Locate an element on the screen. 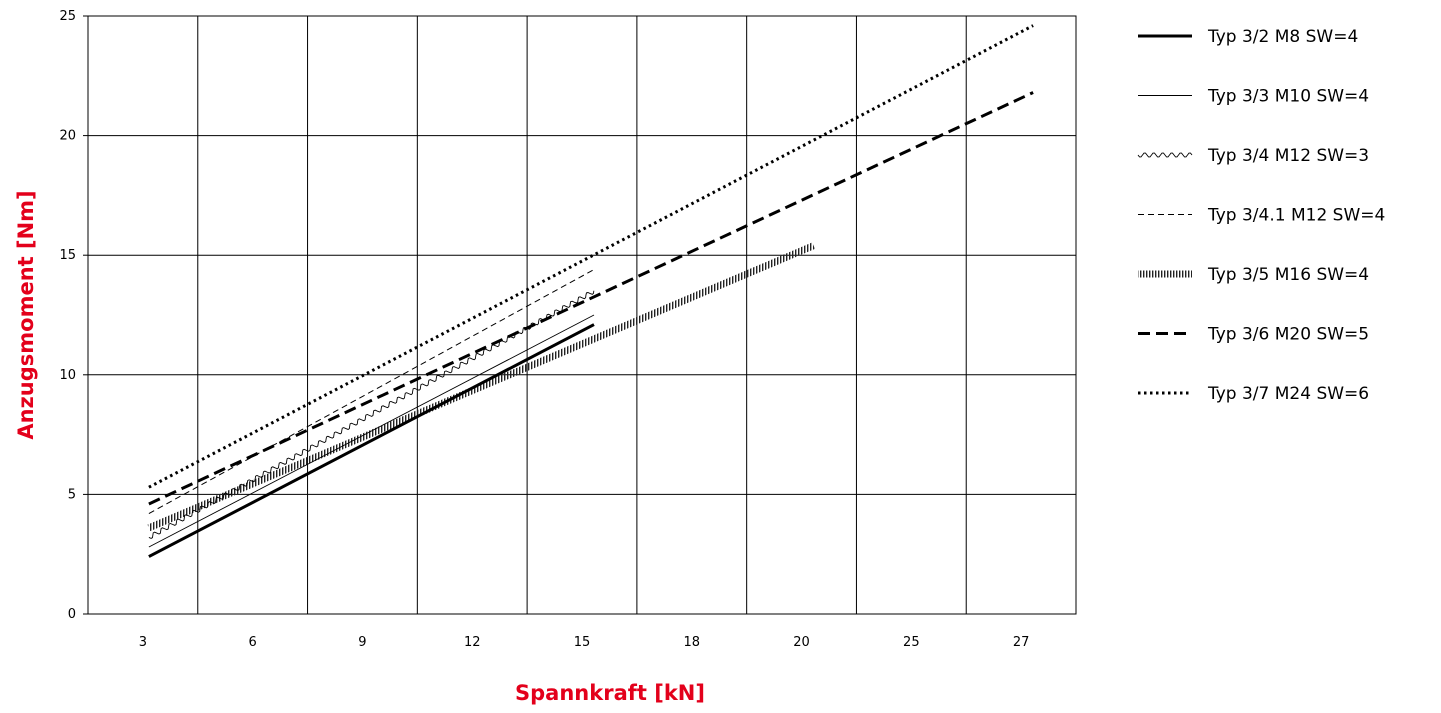 This screenshot has height=713, width=1441. y-tick-label: 5 is located at coordinates (72, 494).